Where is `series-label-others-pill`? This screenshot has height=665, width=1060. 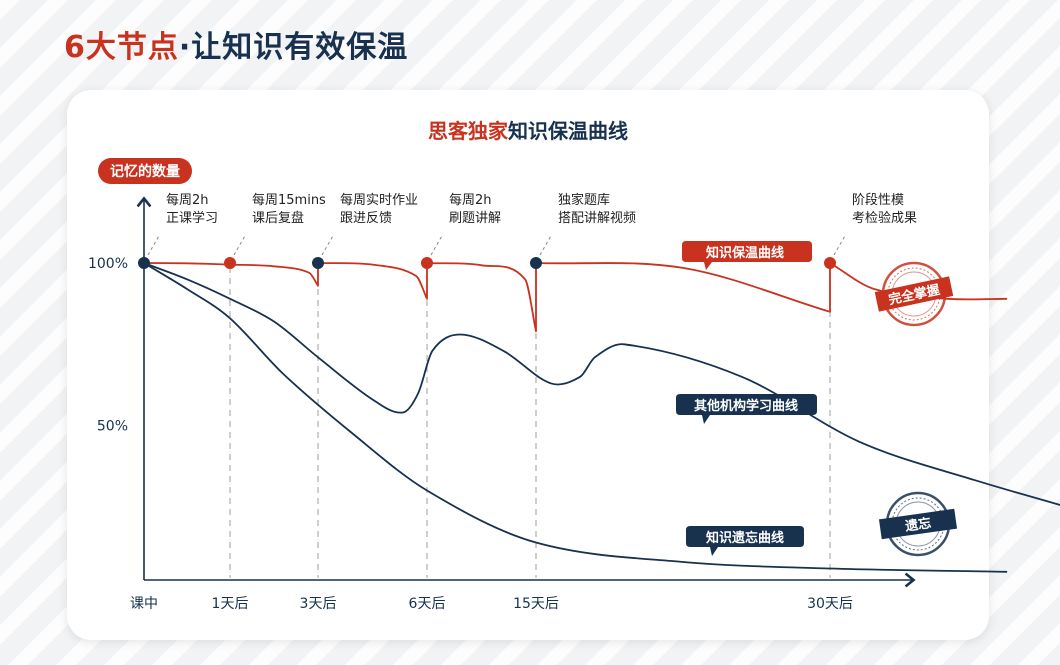 series-label-others-pill is located at coordinates (746, 409).